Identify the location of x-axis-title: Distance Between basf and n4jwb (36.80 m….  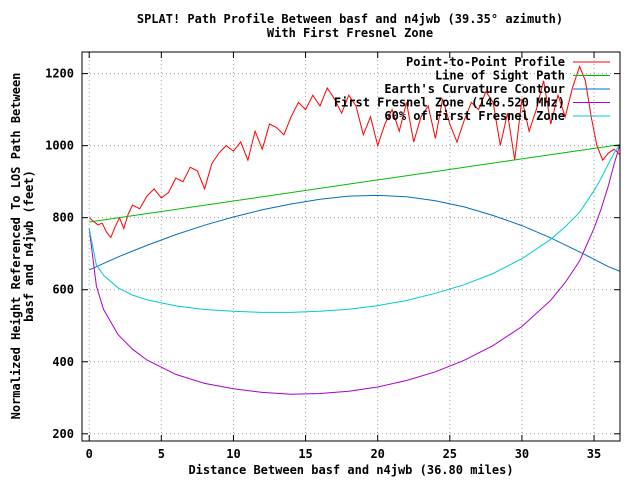
(350, 470).